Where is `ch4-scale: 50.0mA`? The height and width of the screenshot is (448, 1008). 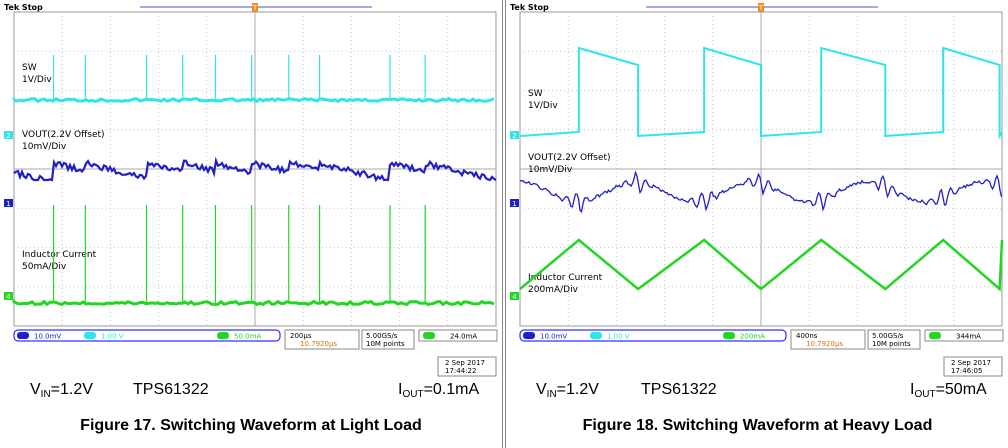 ch4-scale: 50.0mA is located at coordinates (247, 337).